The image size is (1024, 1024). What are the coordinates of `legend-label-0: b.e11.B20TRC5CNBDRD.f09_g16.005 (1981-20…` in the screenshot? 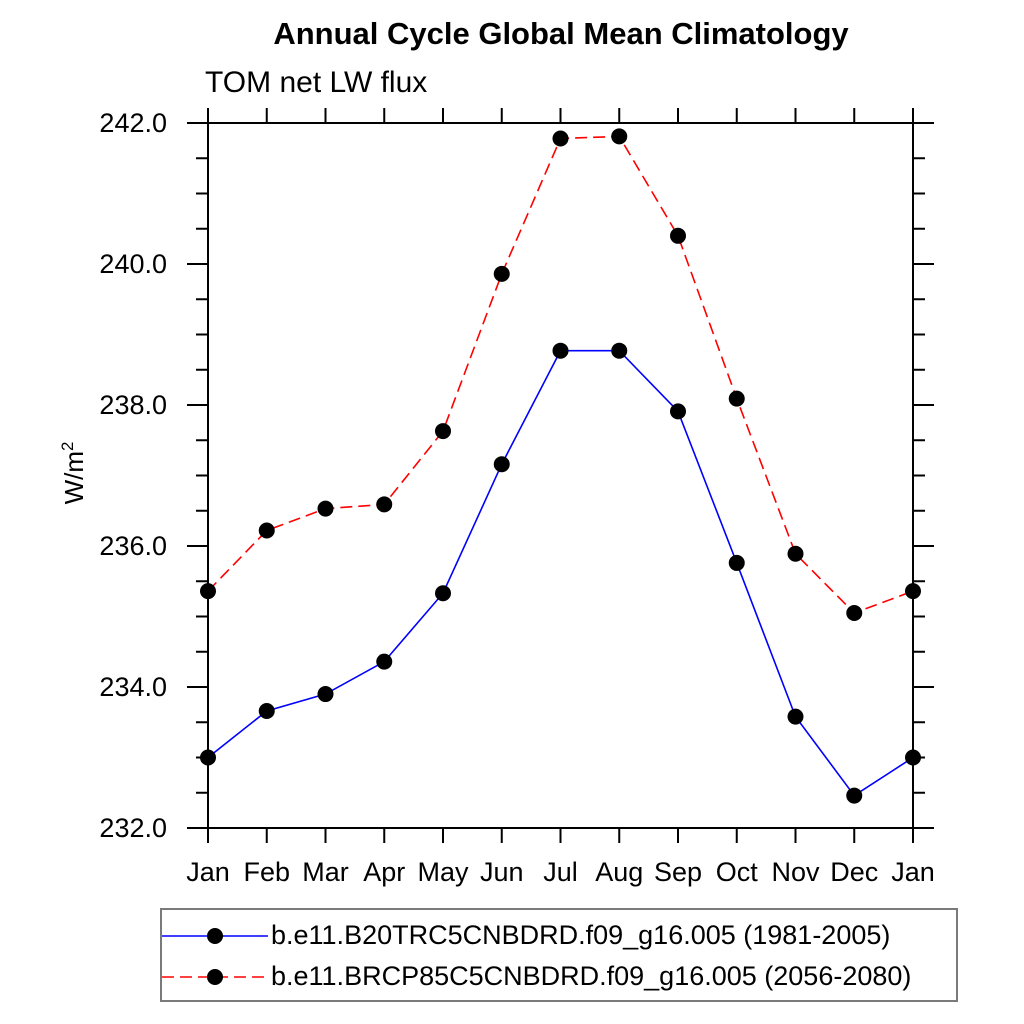 It's located at (581, 935).